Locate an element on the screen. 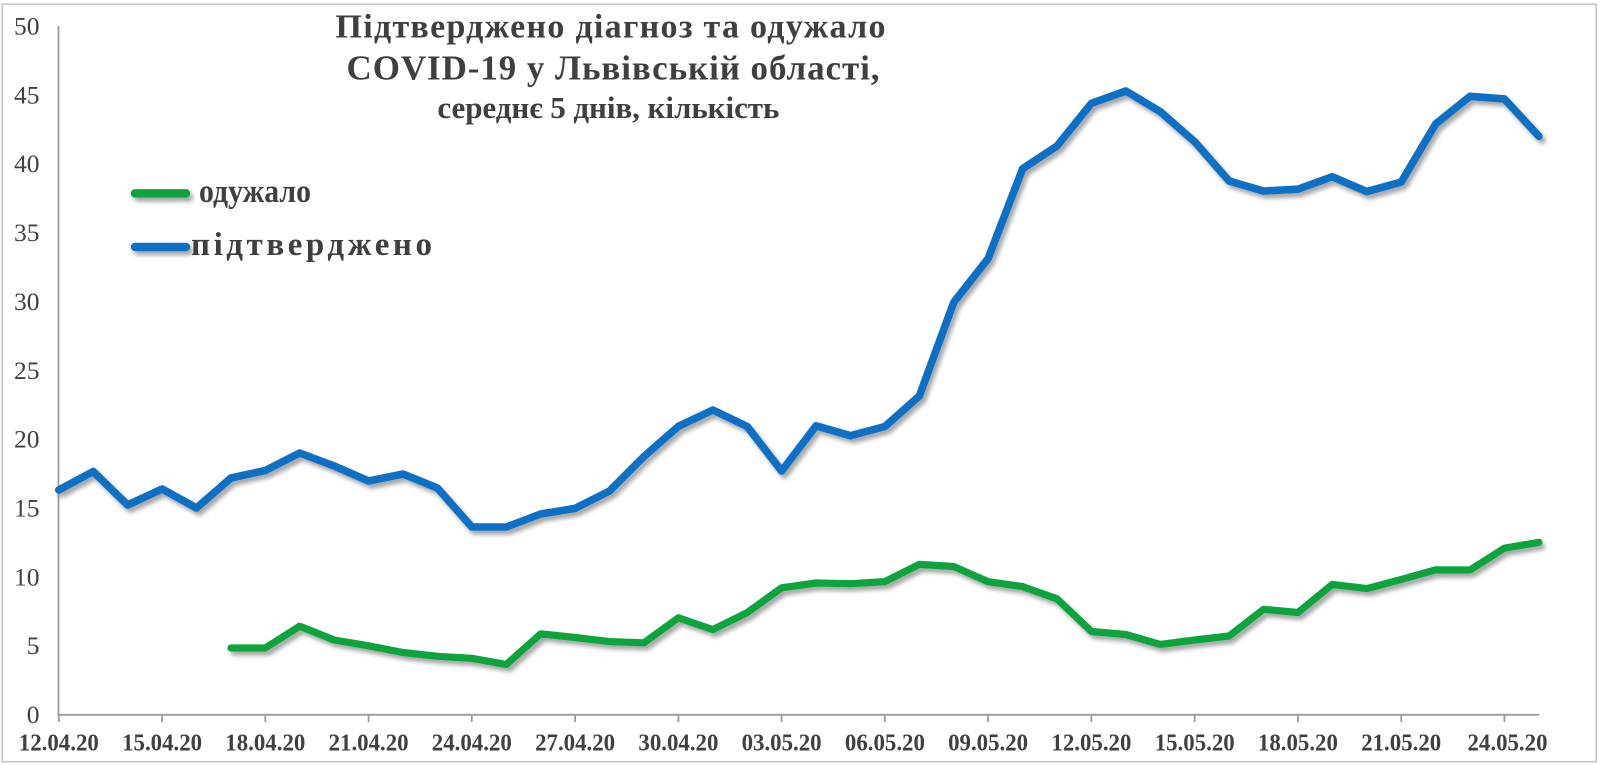 The image size is (1600, 765). svg-text: 21.04.20 is located at coordinates (369, 744).